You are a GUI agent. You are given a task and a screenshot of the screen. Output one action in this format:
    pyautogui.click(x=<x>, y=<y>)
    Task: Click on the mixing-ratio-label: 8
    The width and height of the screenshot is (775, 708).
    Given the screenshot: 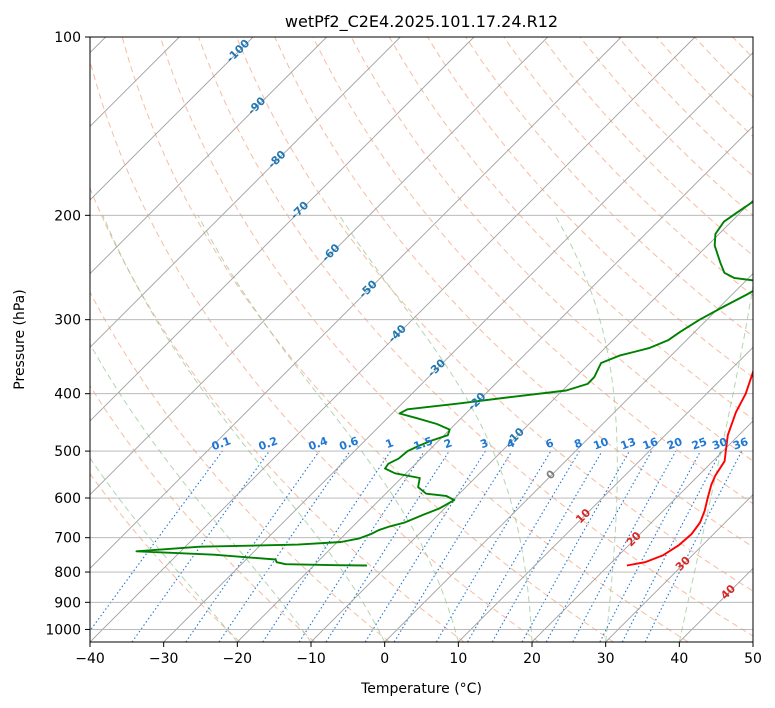 What is the action you would take?
    pyautogui.click(x=578, y=443)
    